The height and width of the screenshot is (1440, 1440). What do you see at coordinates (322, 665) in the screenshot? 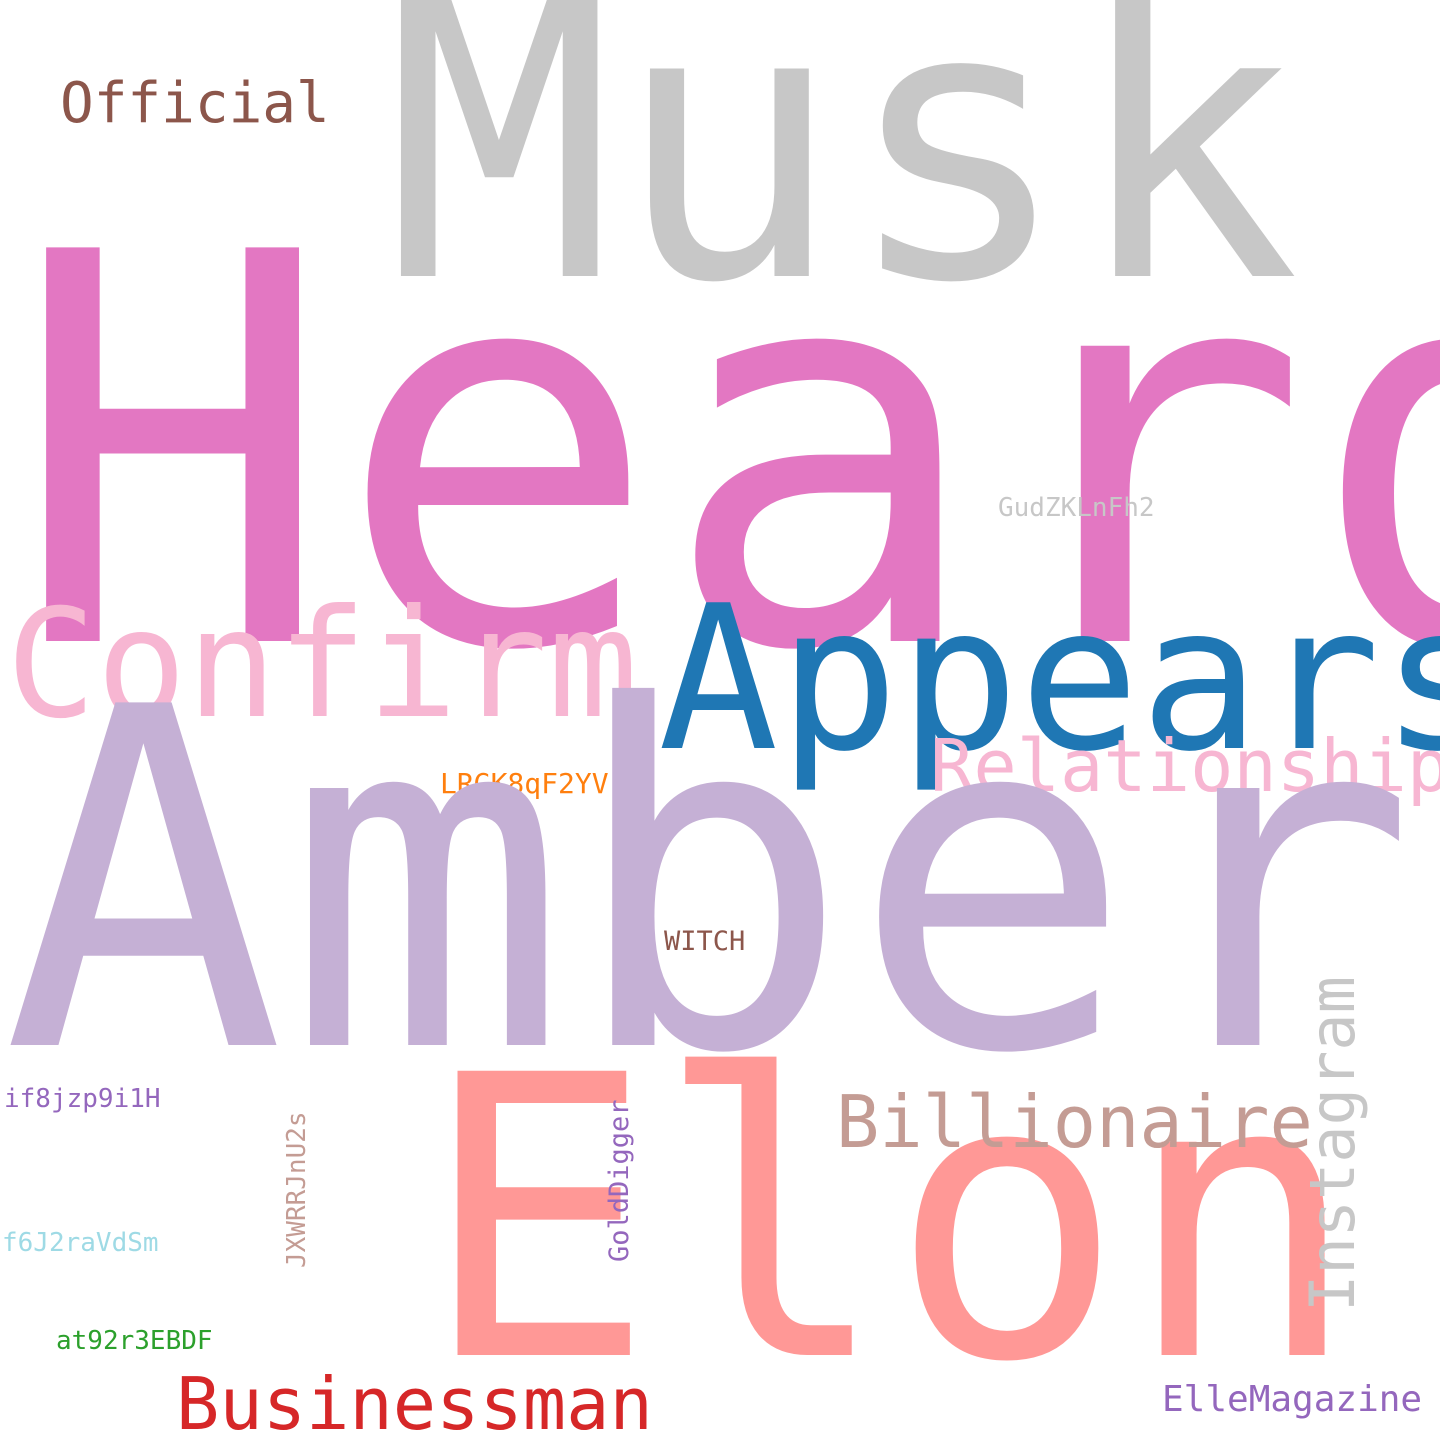
I see `word-confirm: Confirm` at bounding box center [322, 665].